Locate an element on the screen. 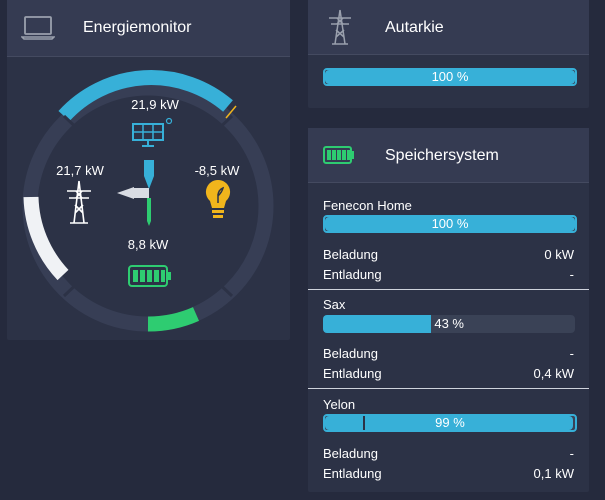 The width and height of the screenshot is (605, 500). storage-arc is located at coordinates (173, 319).